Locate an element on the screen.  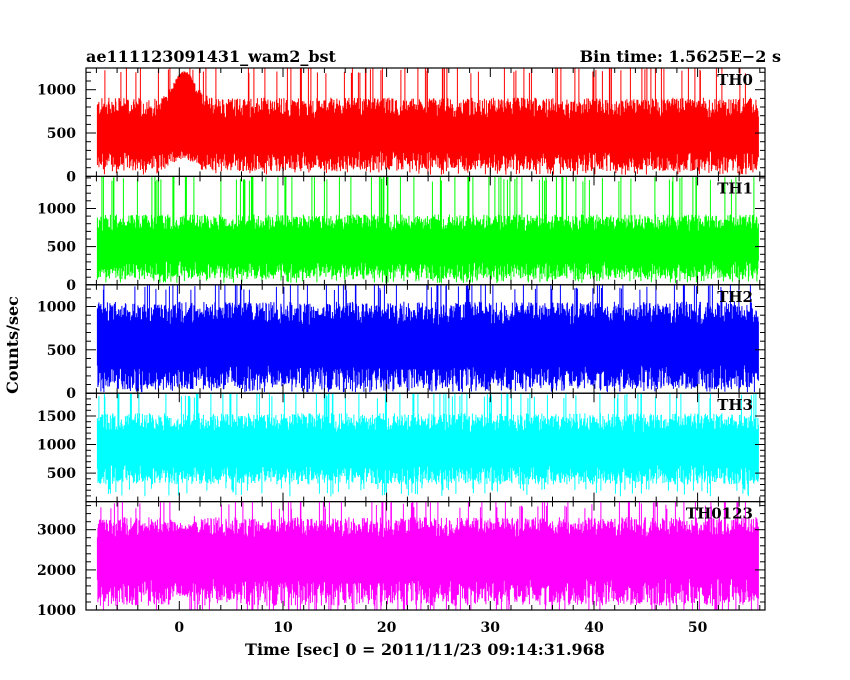
bin-time-label: Bin time: 1.5625E−2 s is located at coordinates (680, 56).